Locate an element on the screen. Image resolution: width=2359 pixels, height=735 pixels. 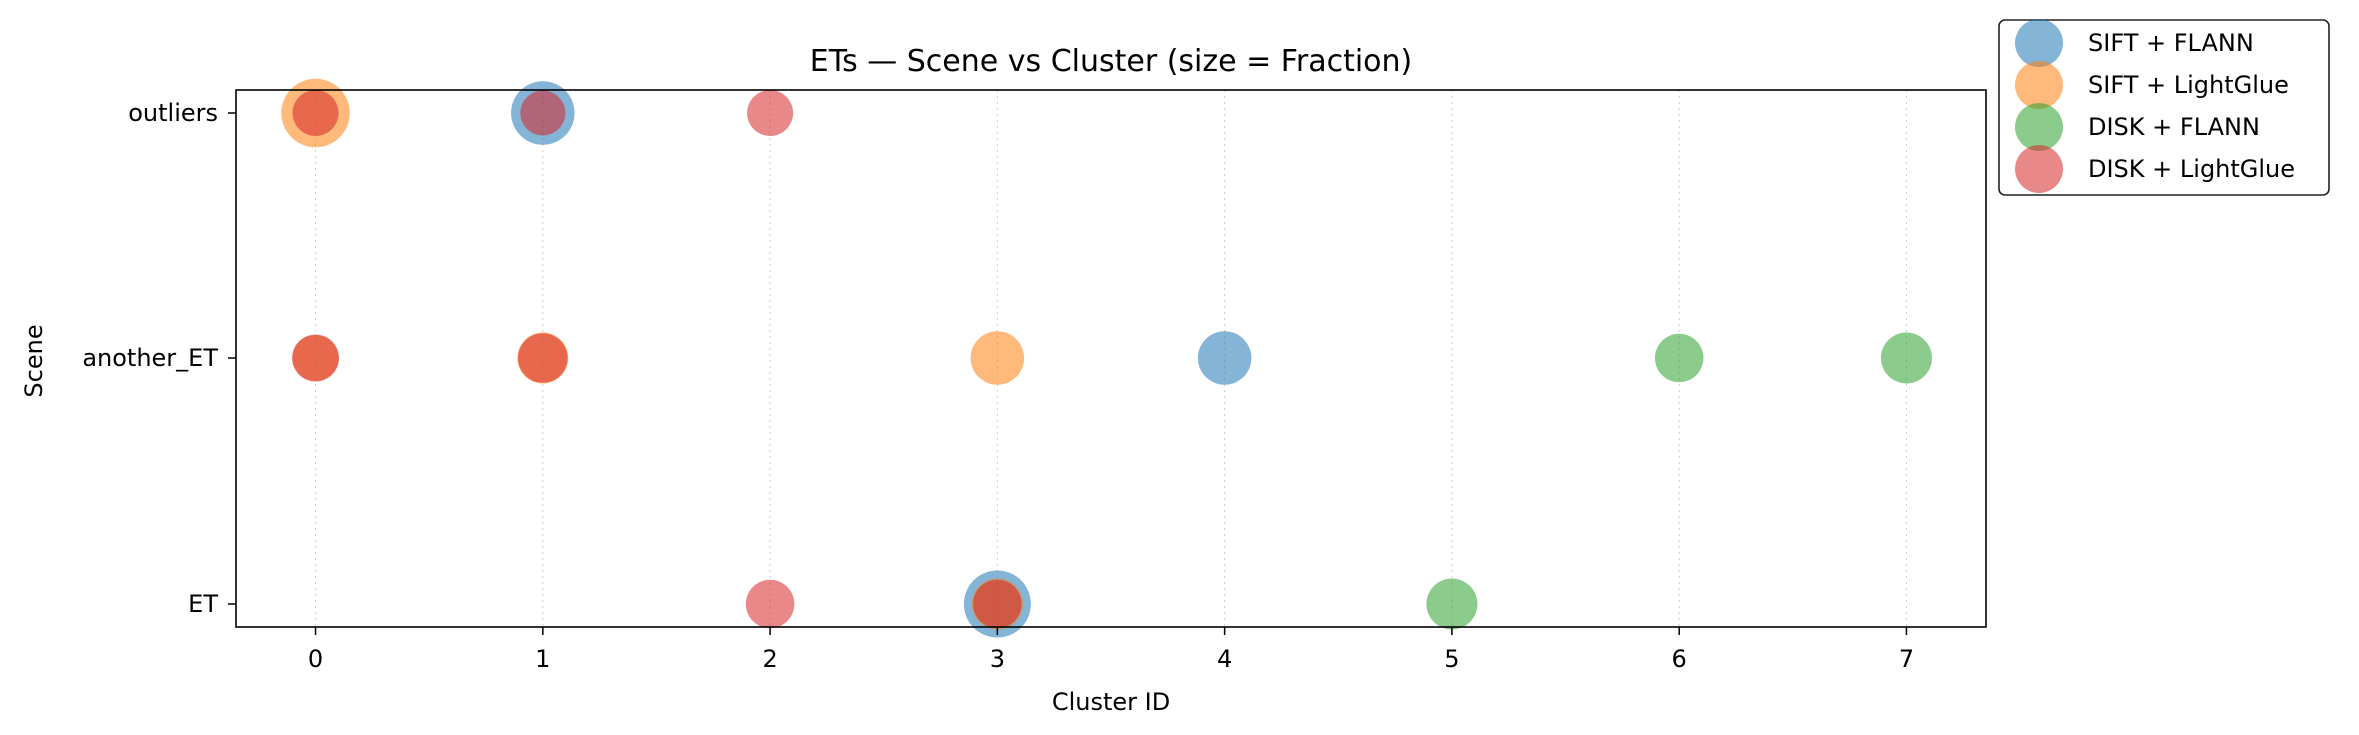
y-axis-label: Scene is located at coordinates (34, 360).